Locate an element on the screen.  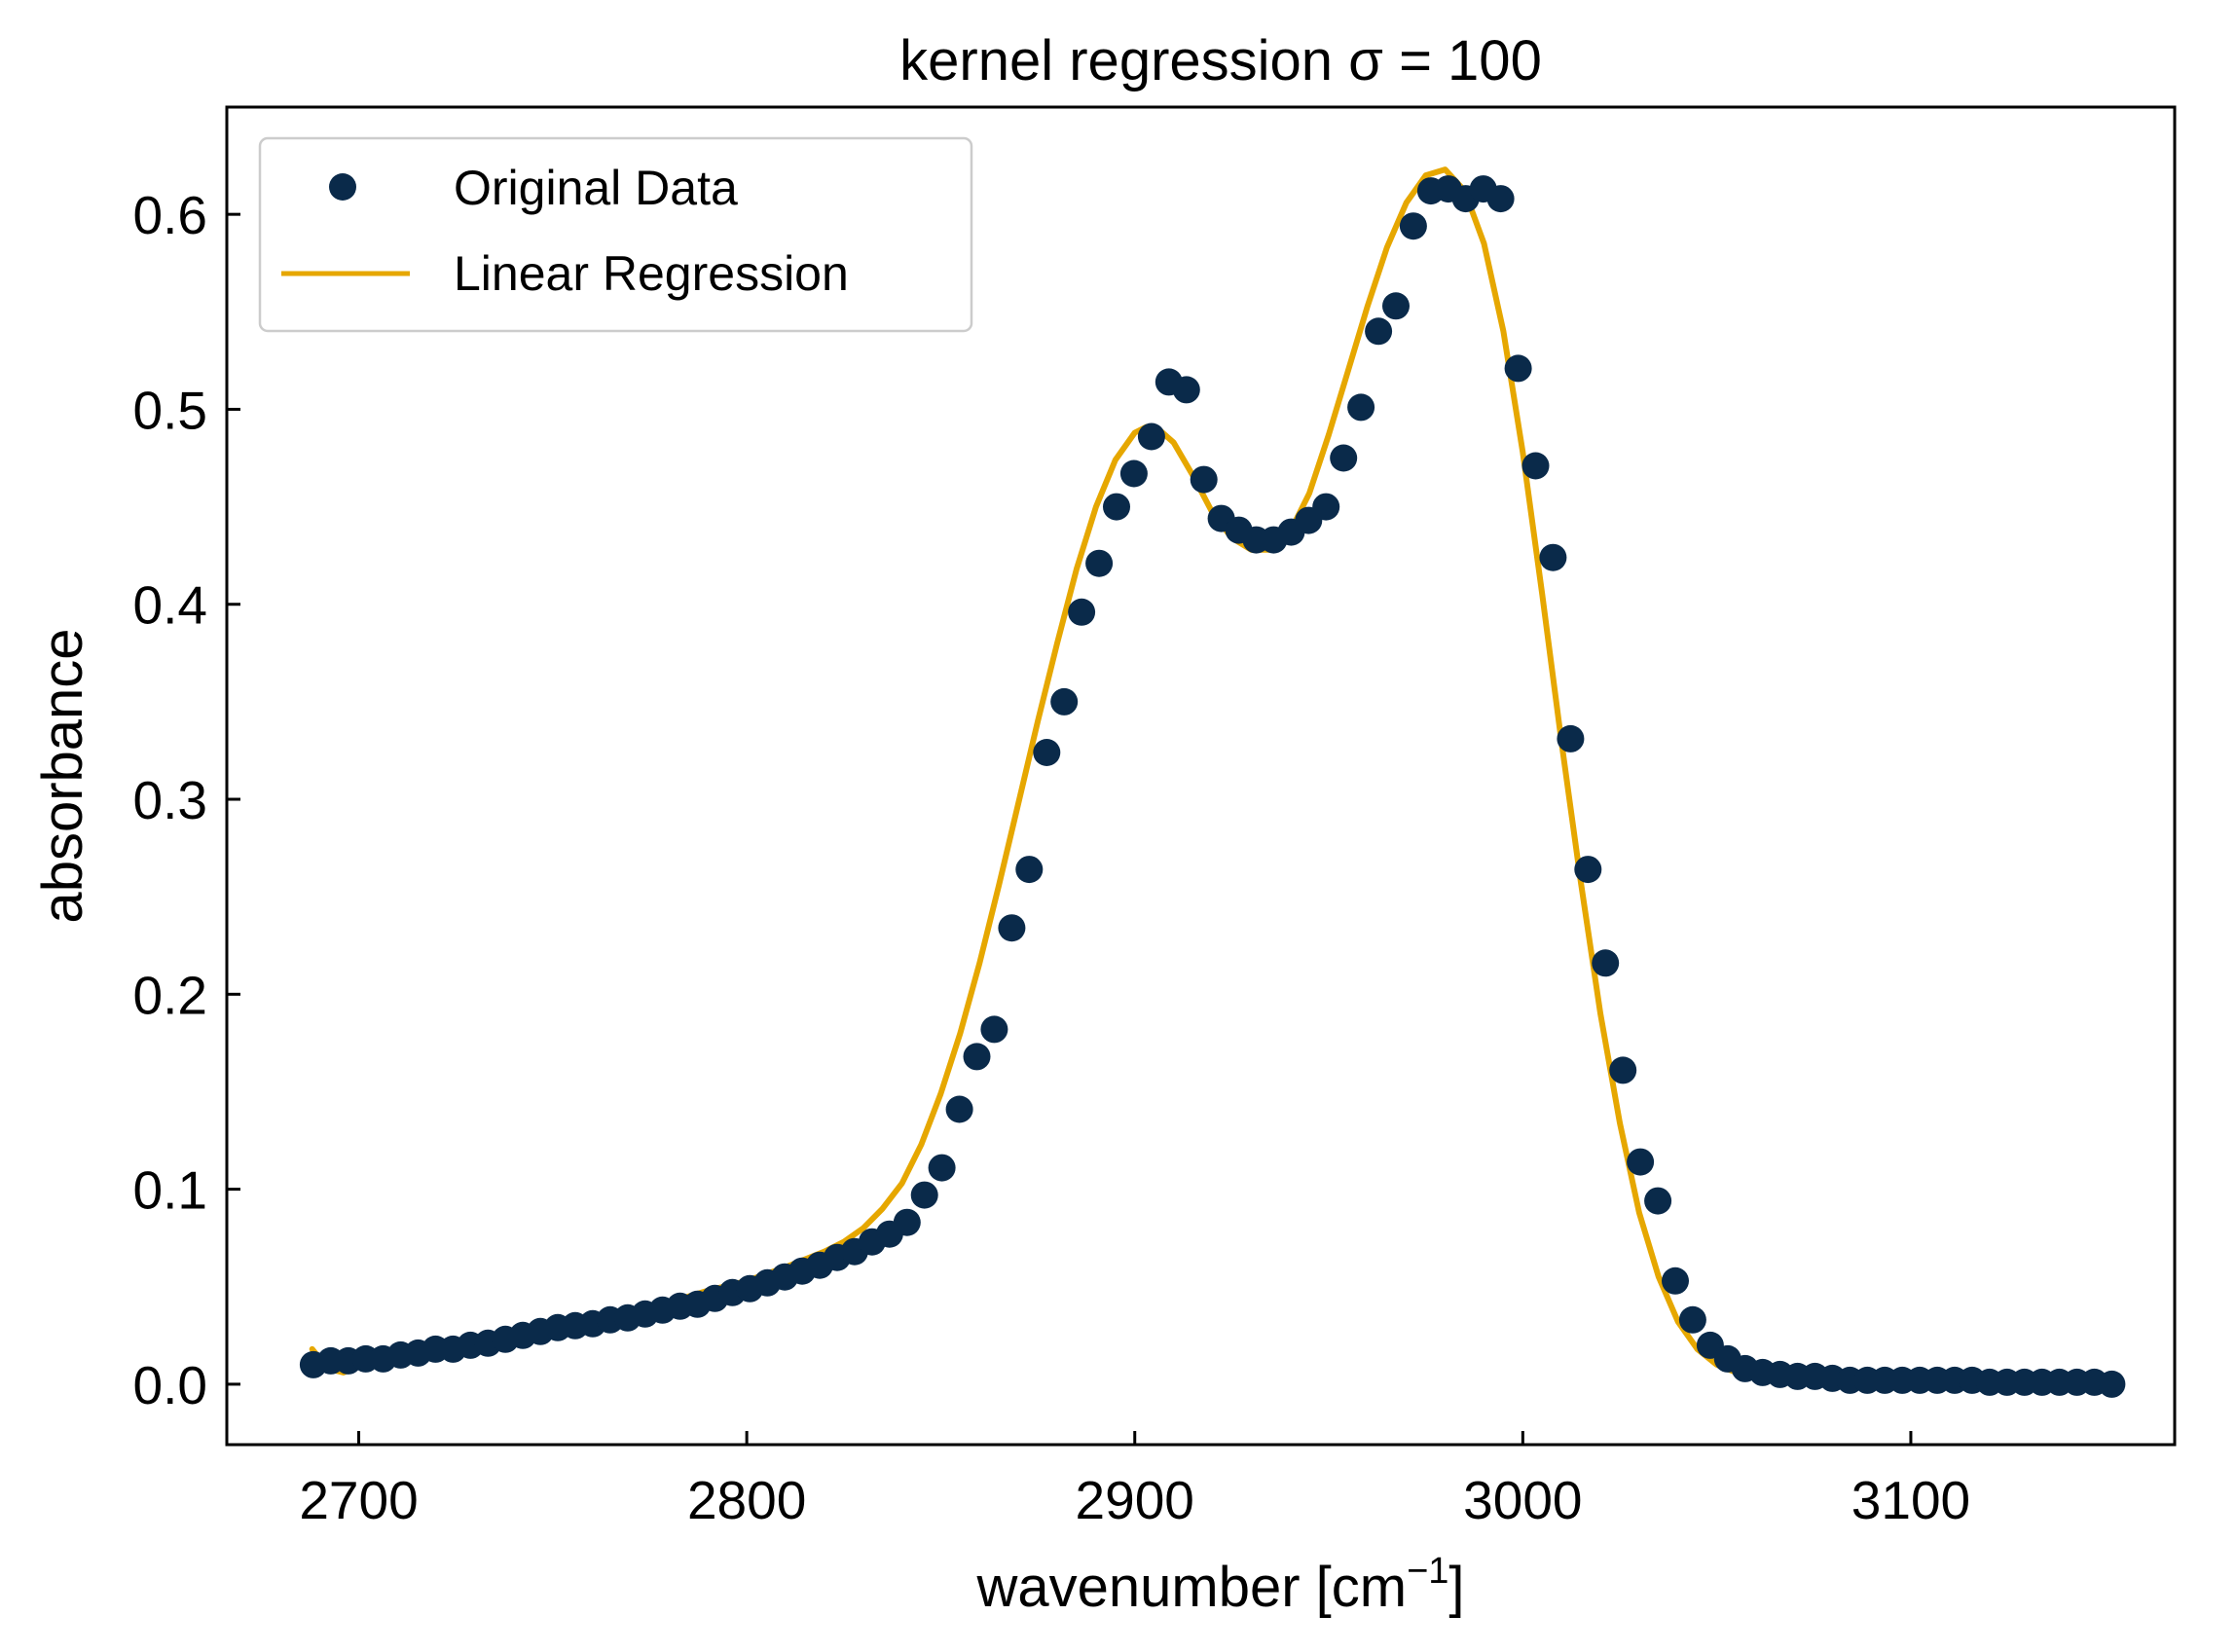
y-tick-label: 0.3 is located at coordinates (170, 800).